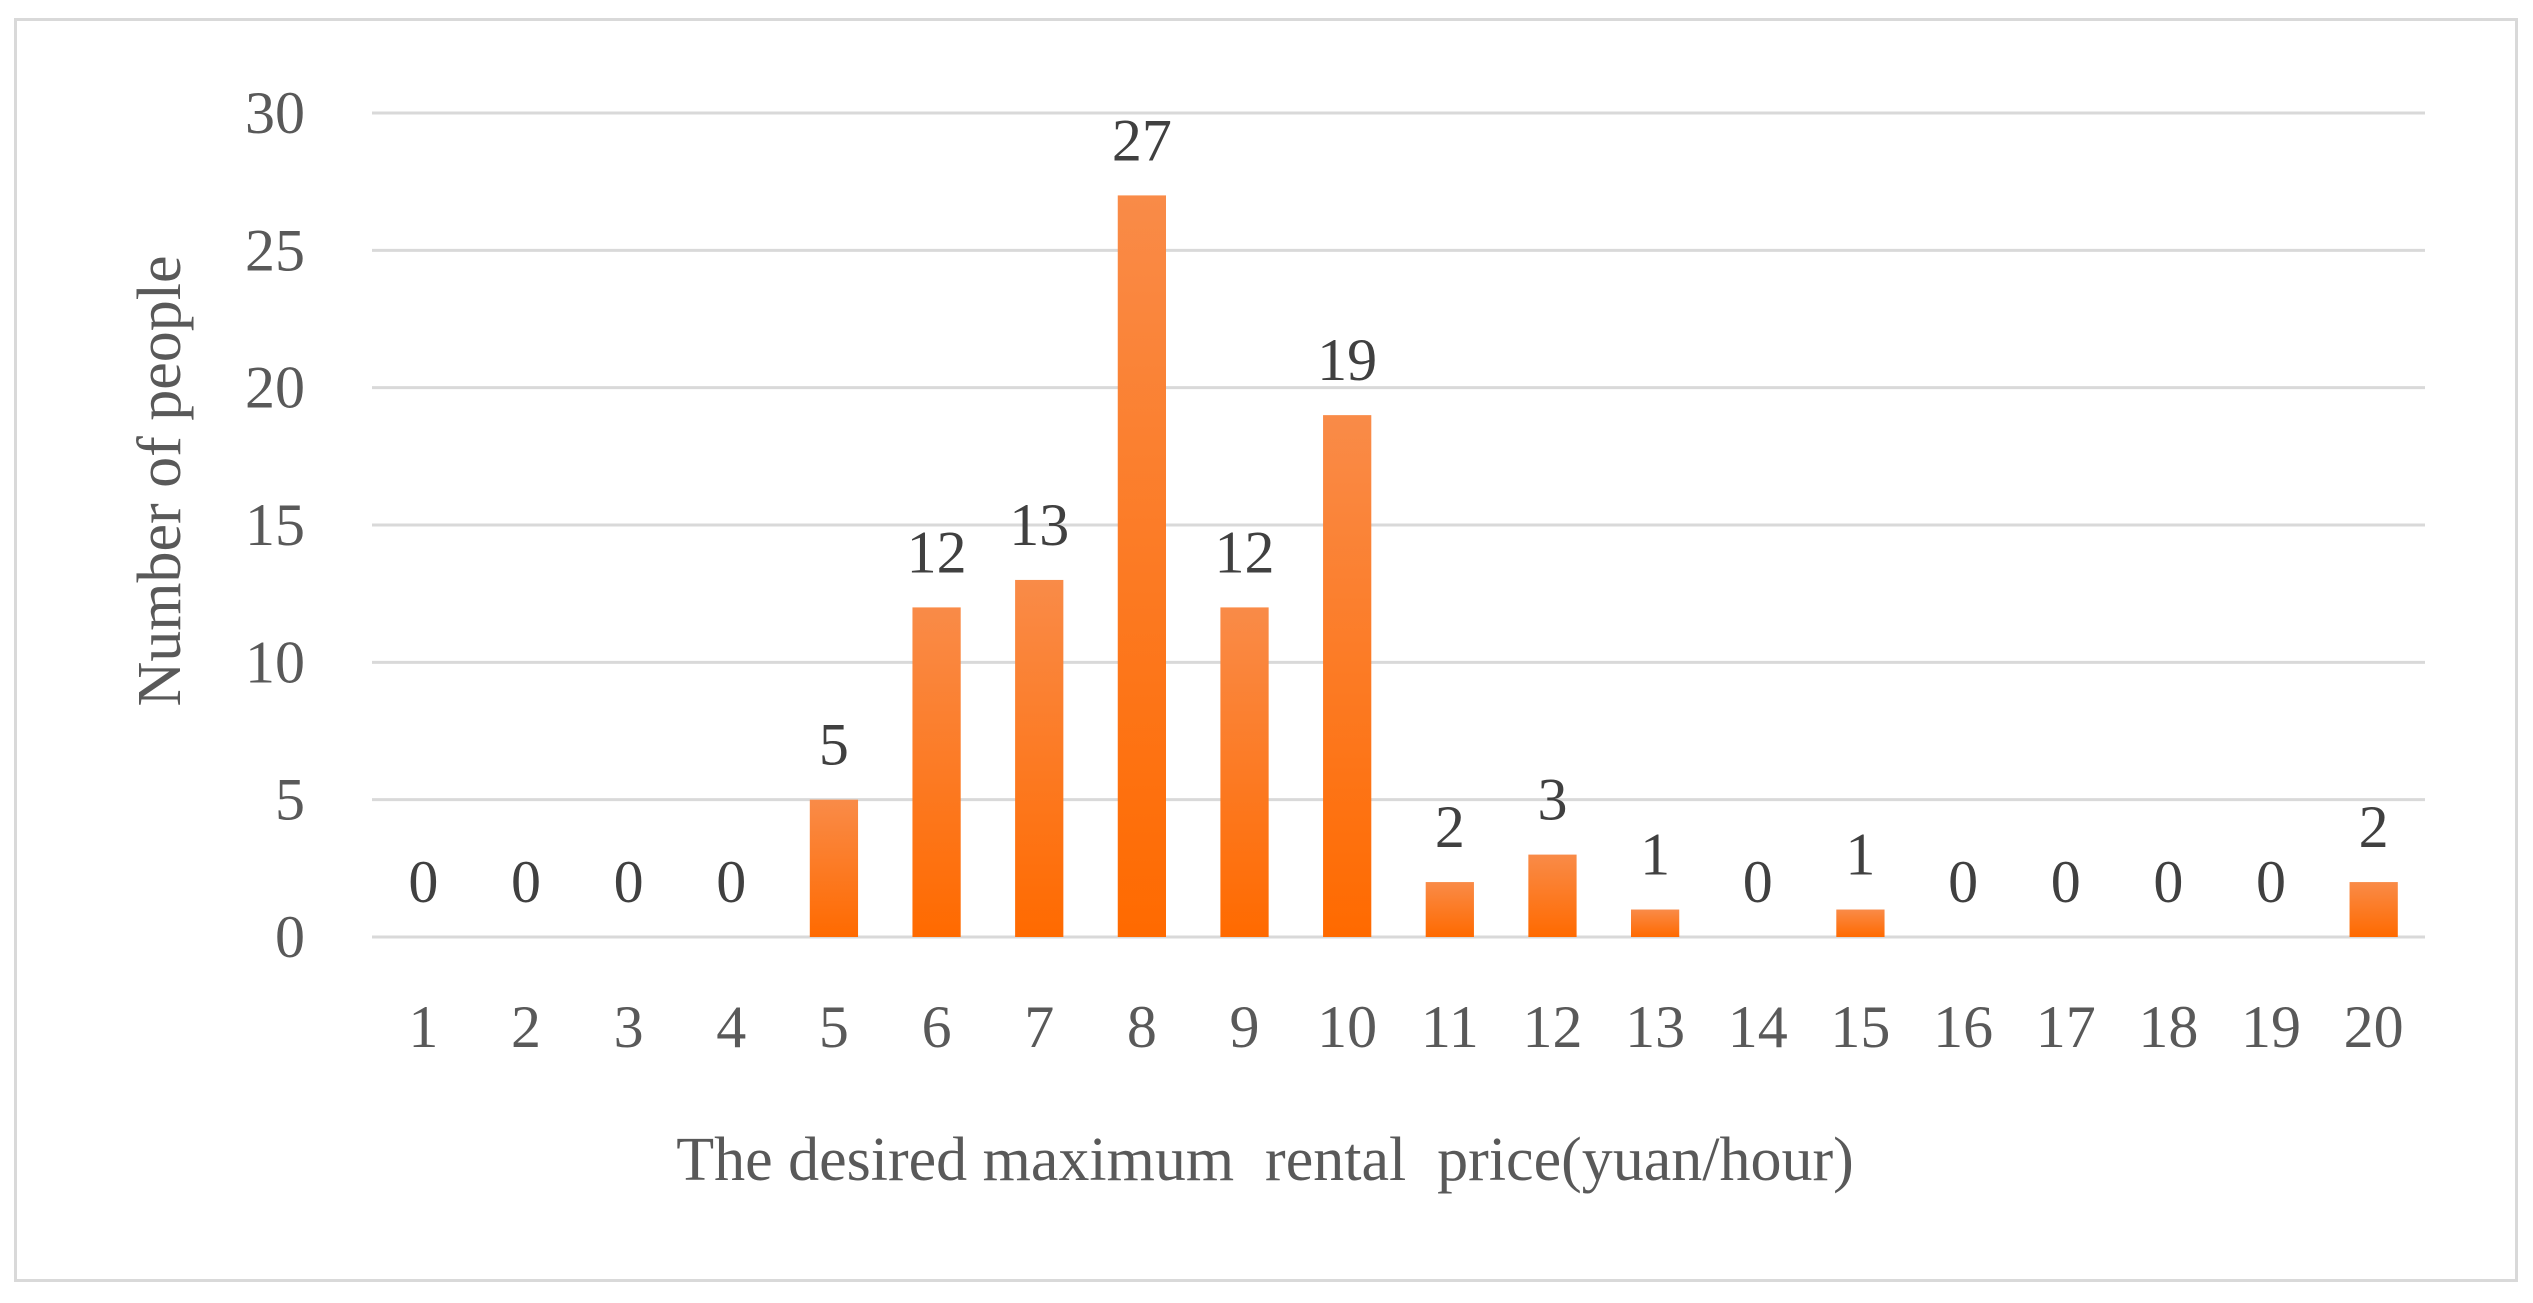 Image resolution: width=2533 pixels, height=1303 pixels. Describe the element at coordinates (1347, 1027) in the screenshot. I see `x-tick-label: 10` at that location.